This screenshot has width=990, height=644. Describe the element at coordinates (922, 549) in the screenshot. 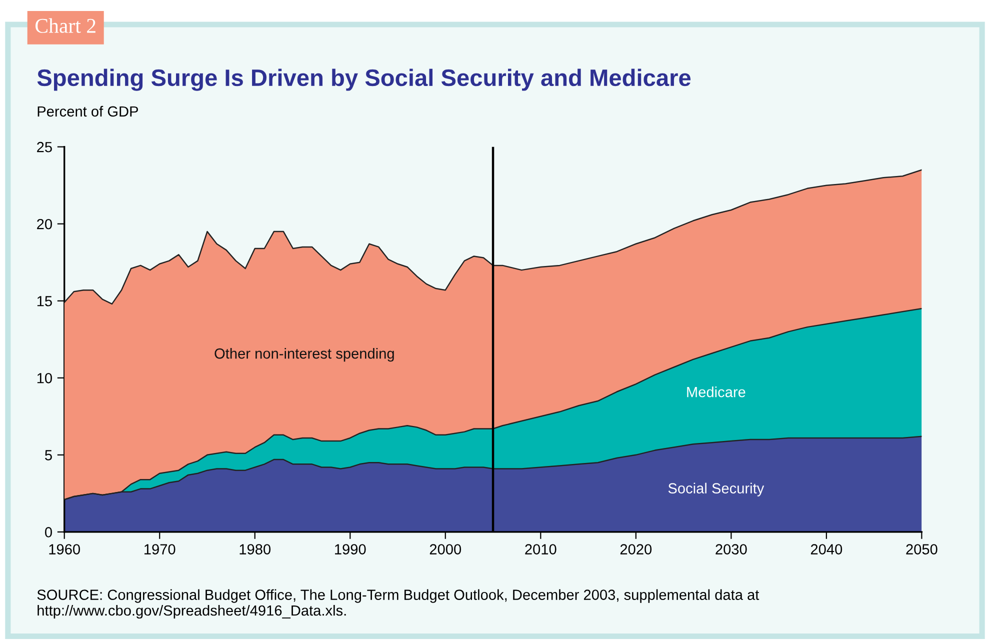

I see `x-tick-label: 2050` at that location.